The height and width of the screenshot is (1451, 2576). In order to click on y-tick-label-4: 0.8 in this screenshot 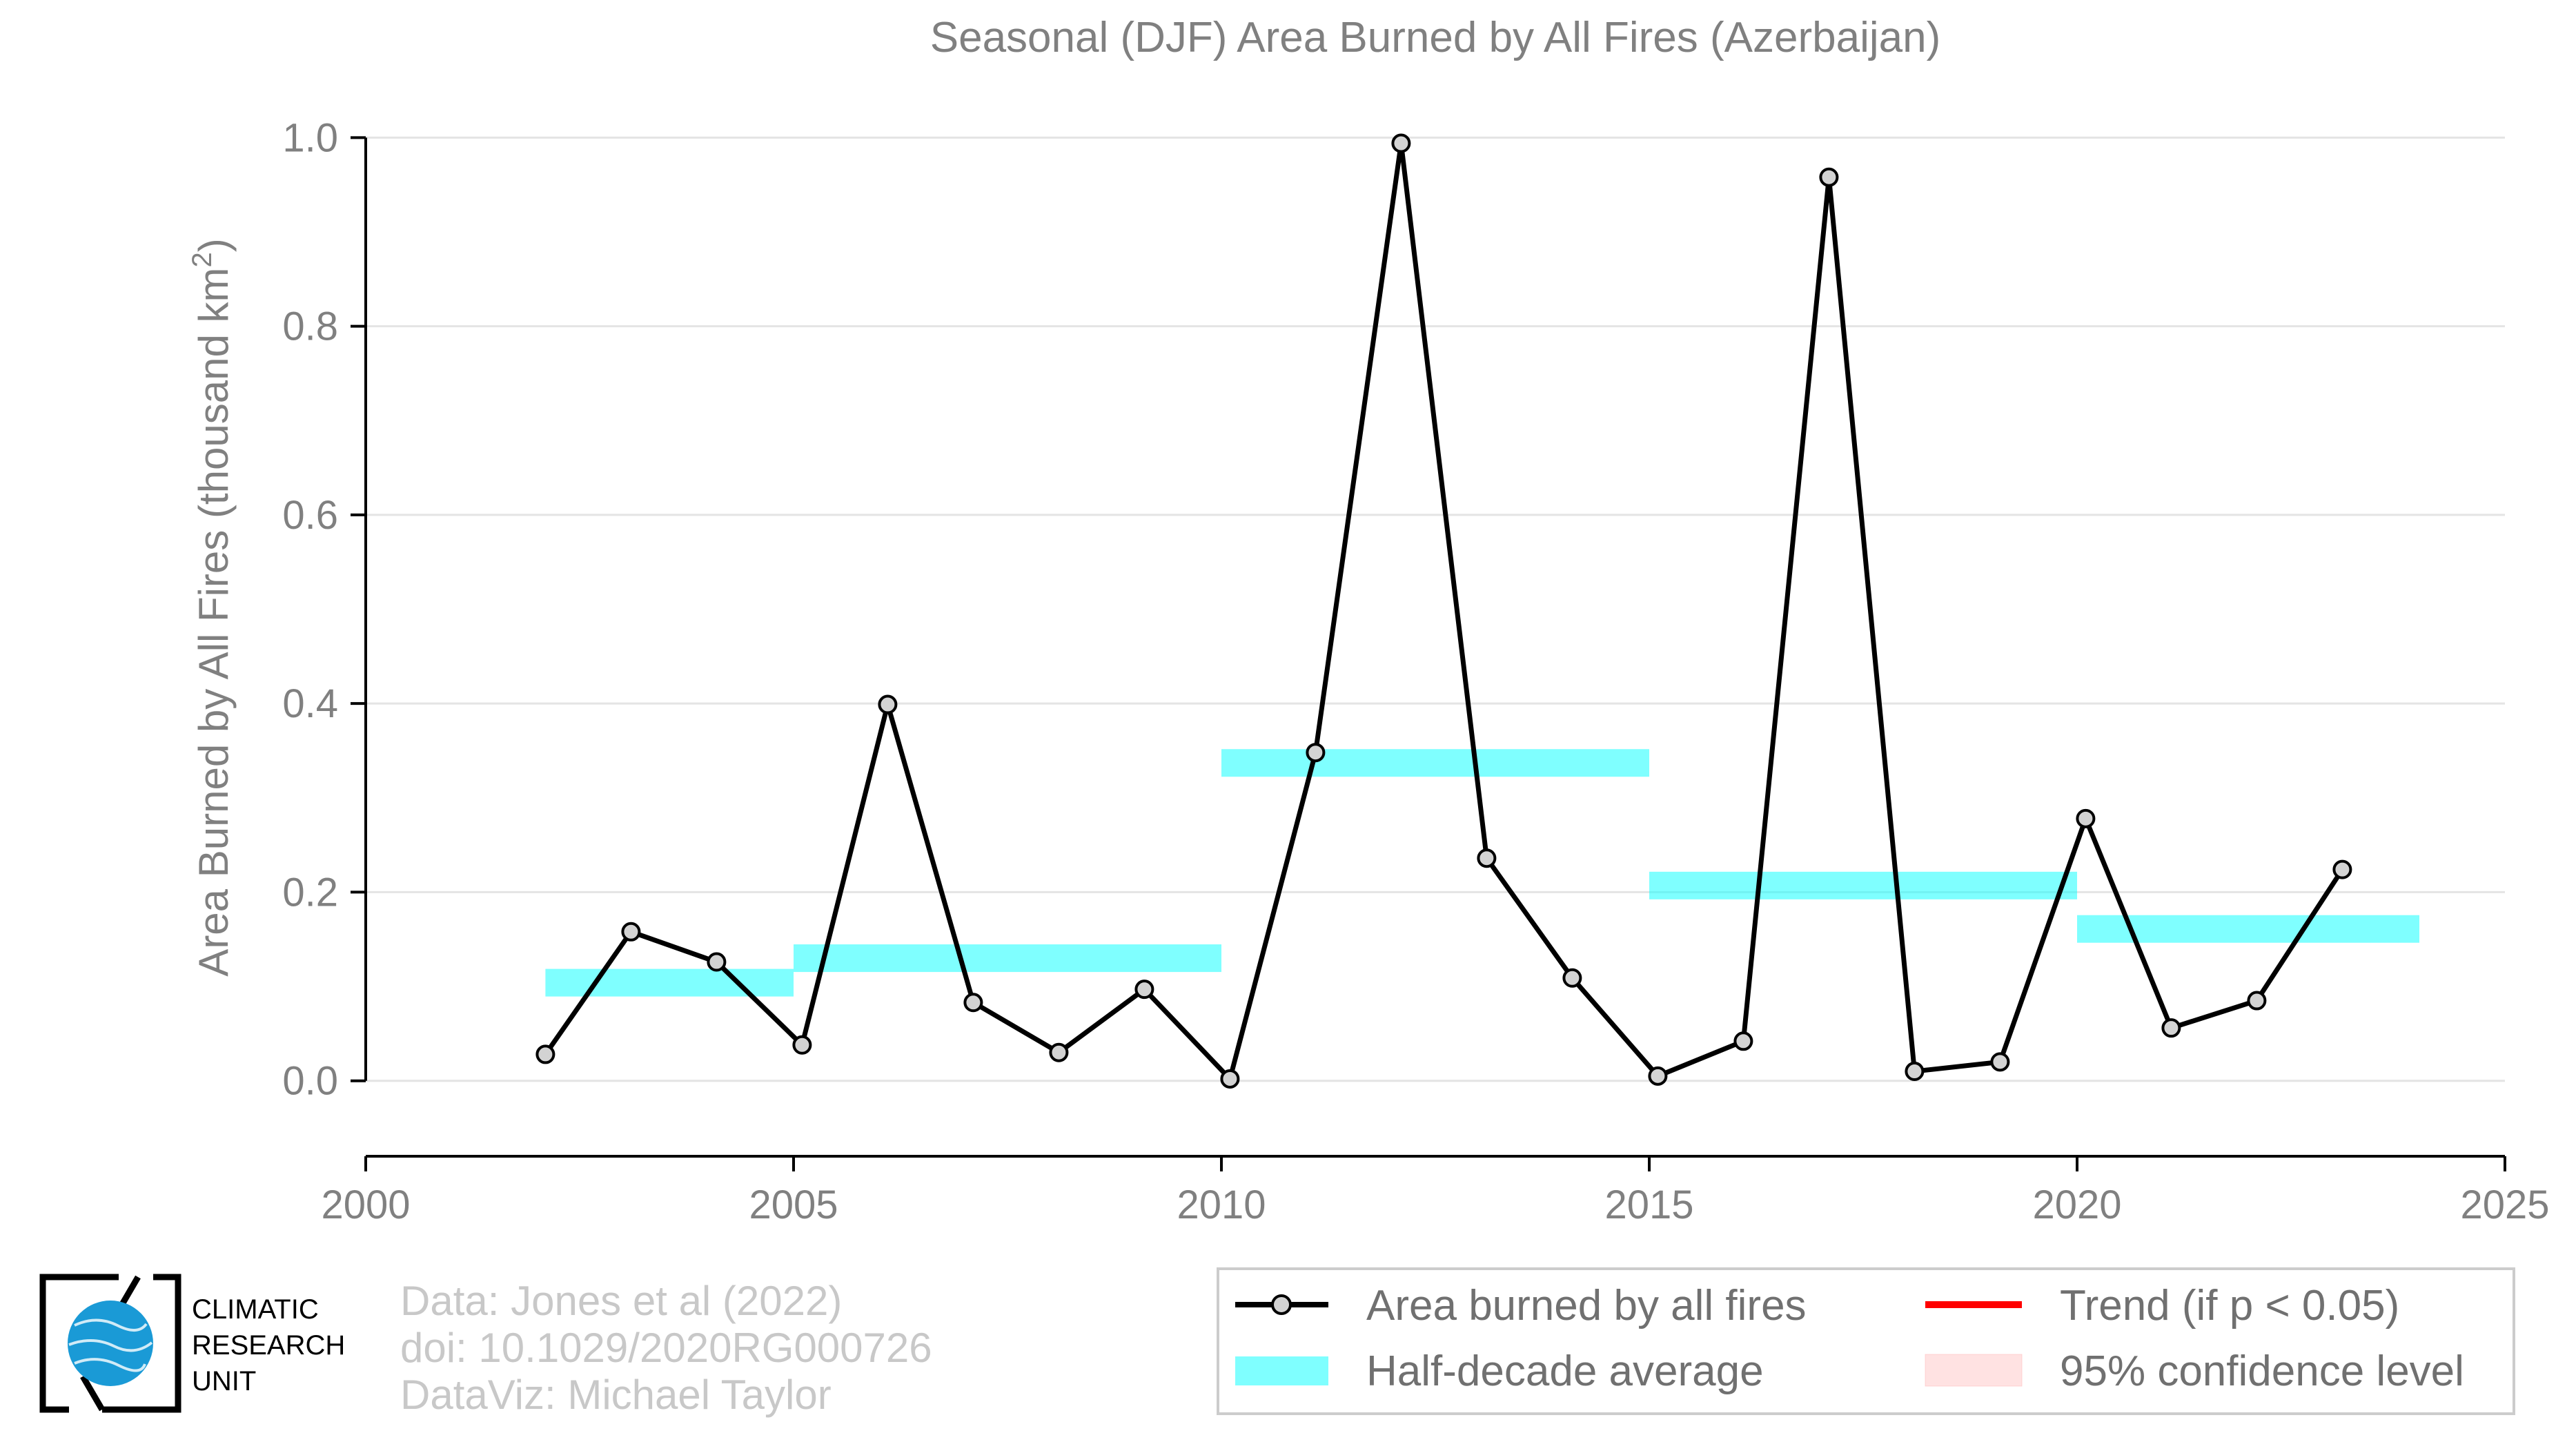, I will do `click(310, 327)`.